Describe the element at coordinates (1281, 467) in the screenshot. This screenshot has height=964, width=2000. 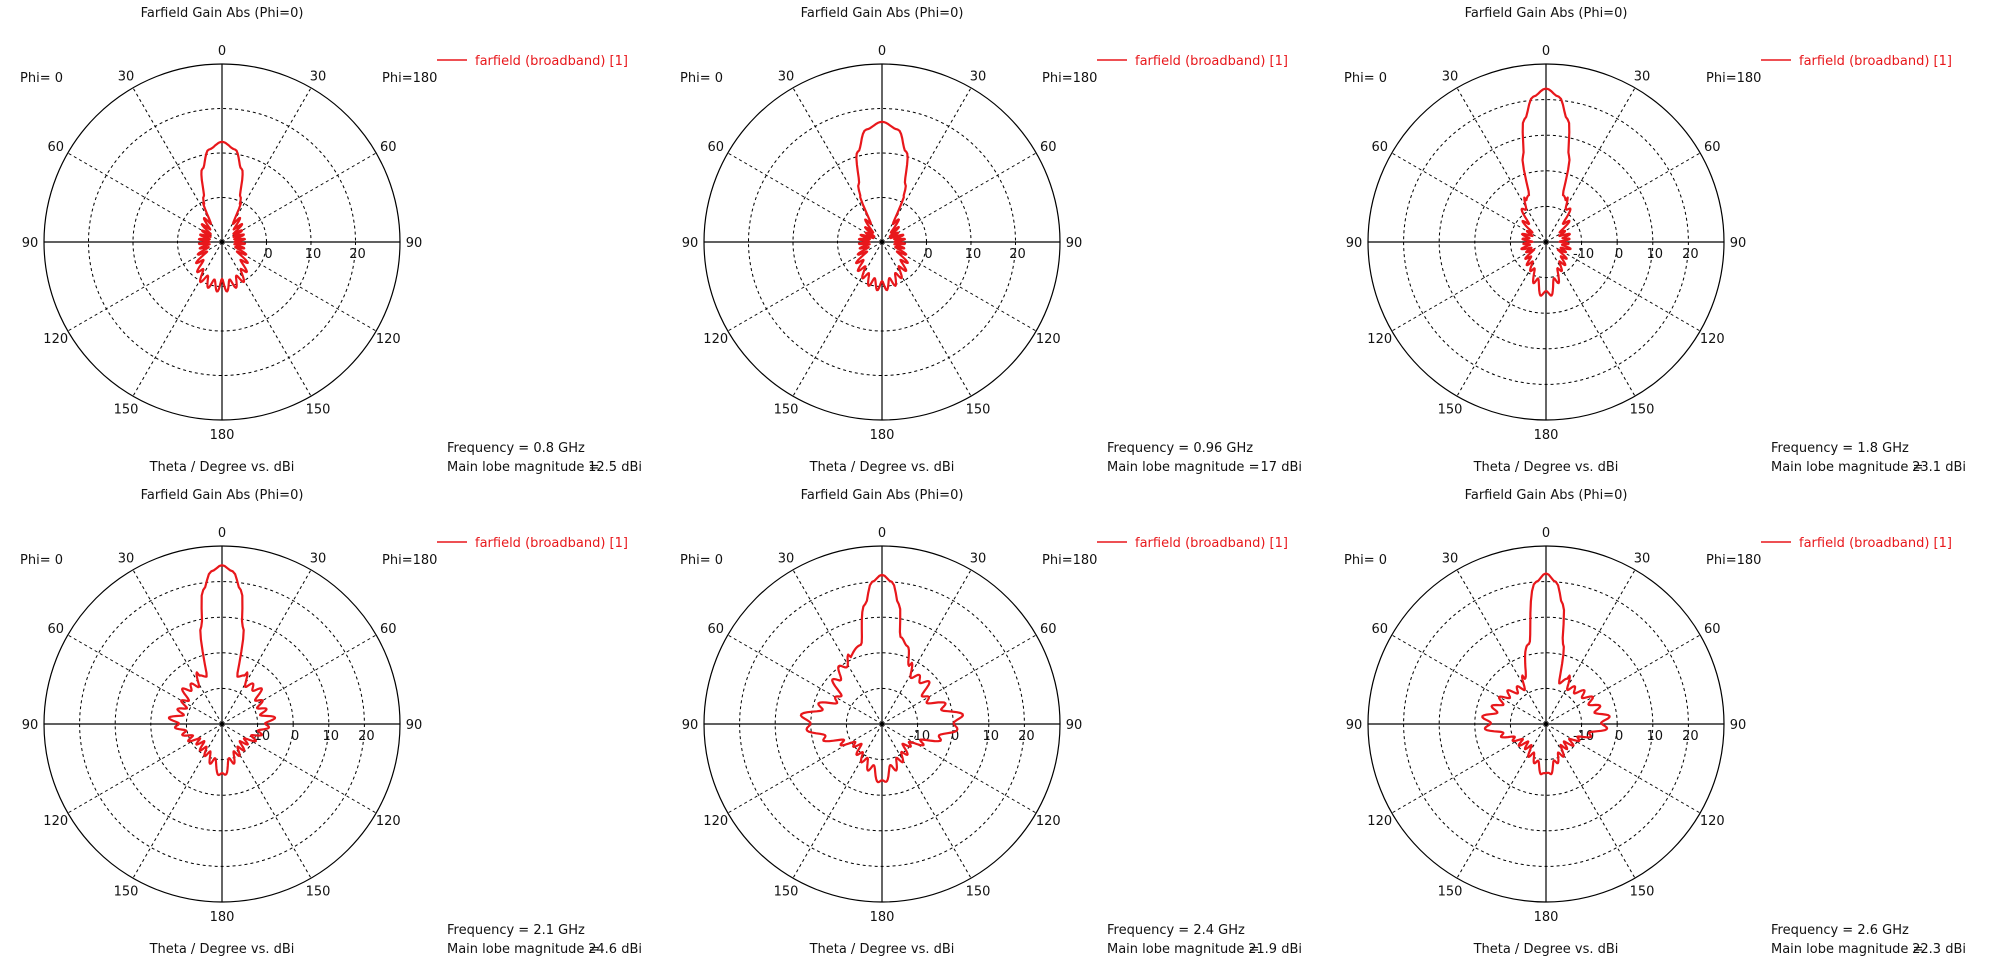
I see `main-lobe-value: 17 dBi` at that location.